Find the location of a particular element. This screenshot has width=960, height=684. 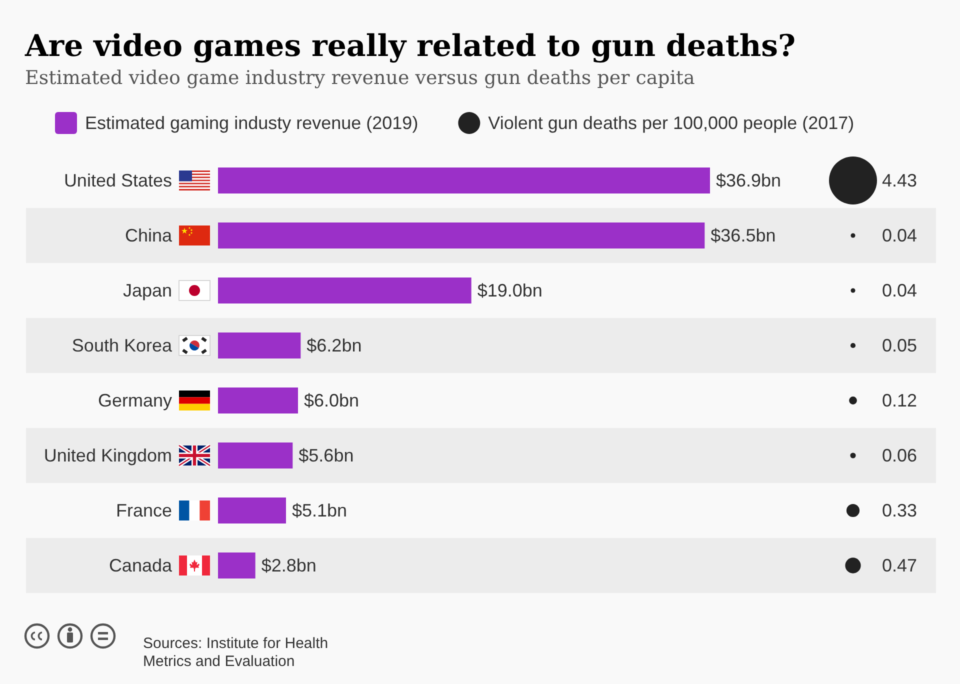

chart-title: Are video games really related to gun deaths? is located at coordinates (410, 46).